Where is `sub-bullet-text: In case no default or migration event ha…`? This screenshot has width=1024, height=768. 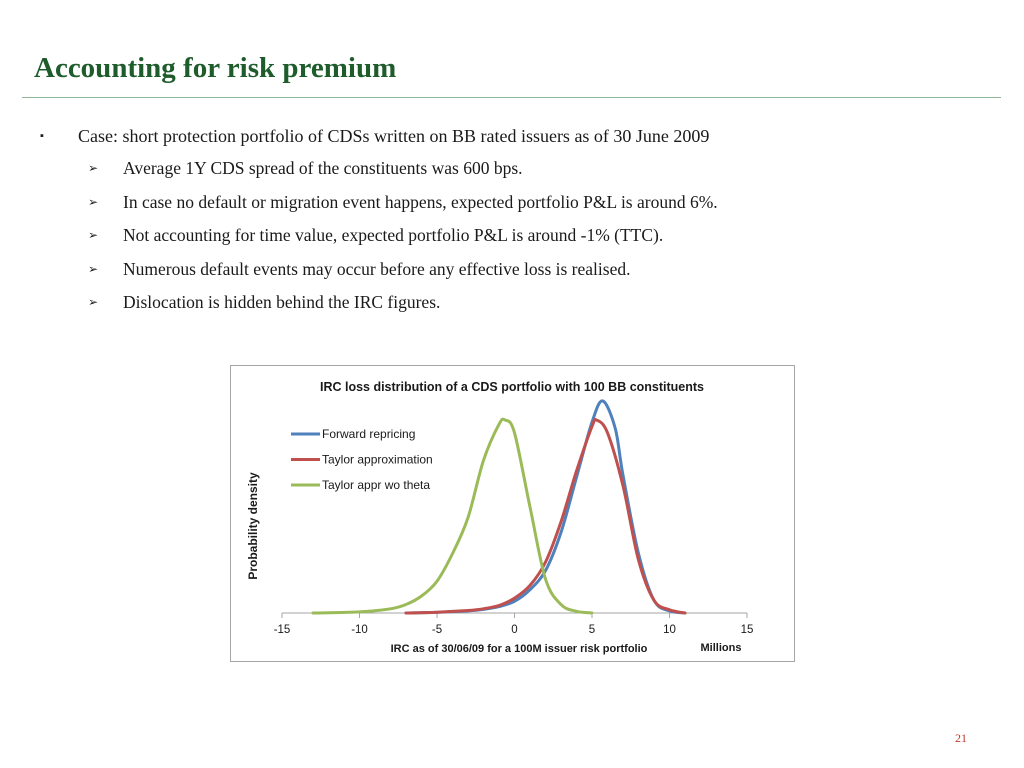
sub-bullet-text: In case no default or migration event ha… is located at coordinates (420, 201).